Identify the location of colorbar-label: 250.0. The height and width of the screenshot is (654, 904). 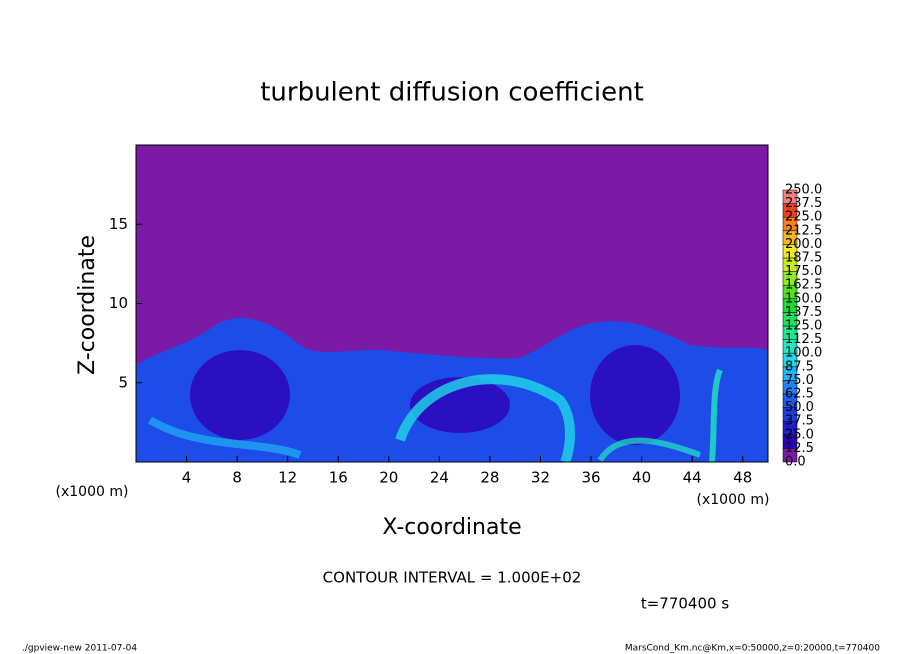
(803, 190).